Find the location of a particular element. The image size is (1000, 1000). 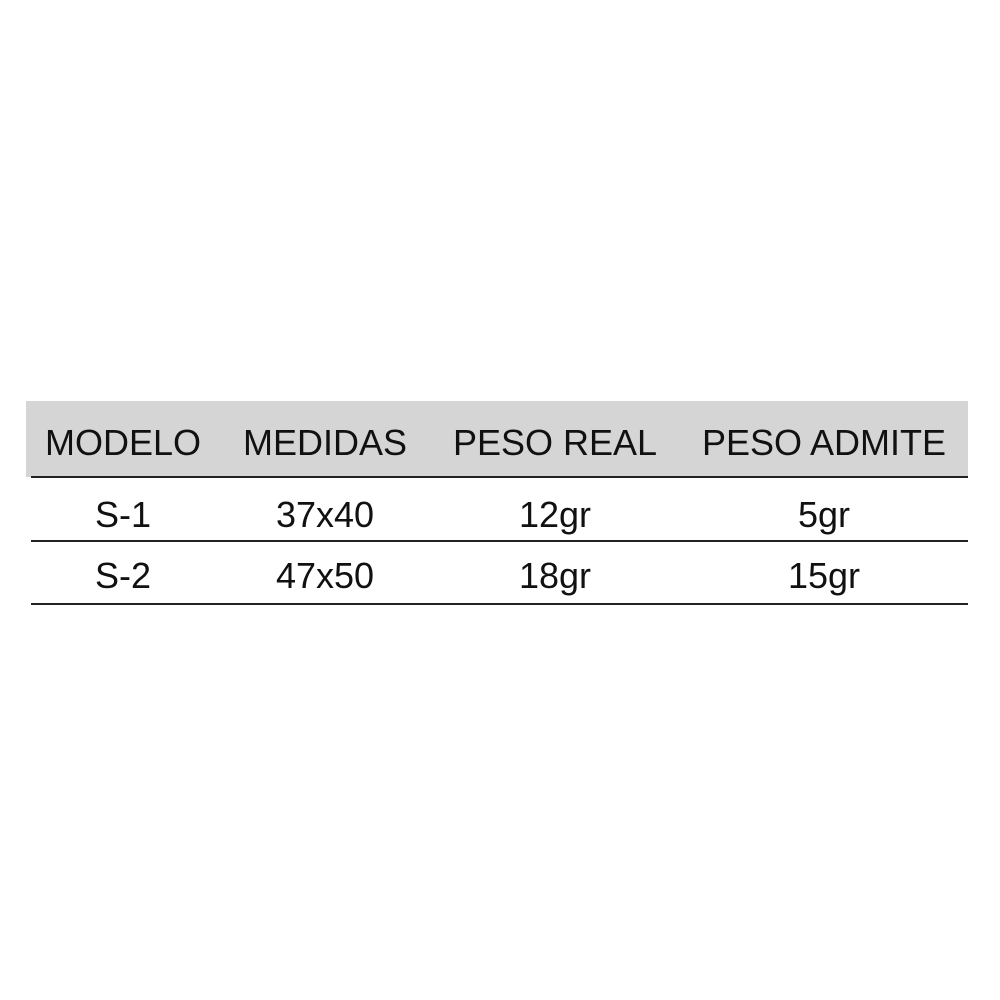

header-peso-admite: PESO ADMITE is located at coordinates (824, 442).